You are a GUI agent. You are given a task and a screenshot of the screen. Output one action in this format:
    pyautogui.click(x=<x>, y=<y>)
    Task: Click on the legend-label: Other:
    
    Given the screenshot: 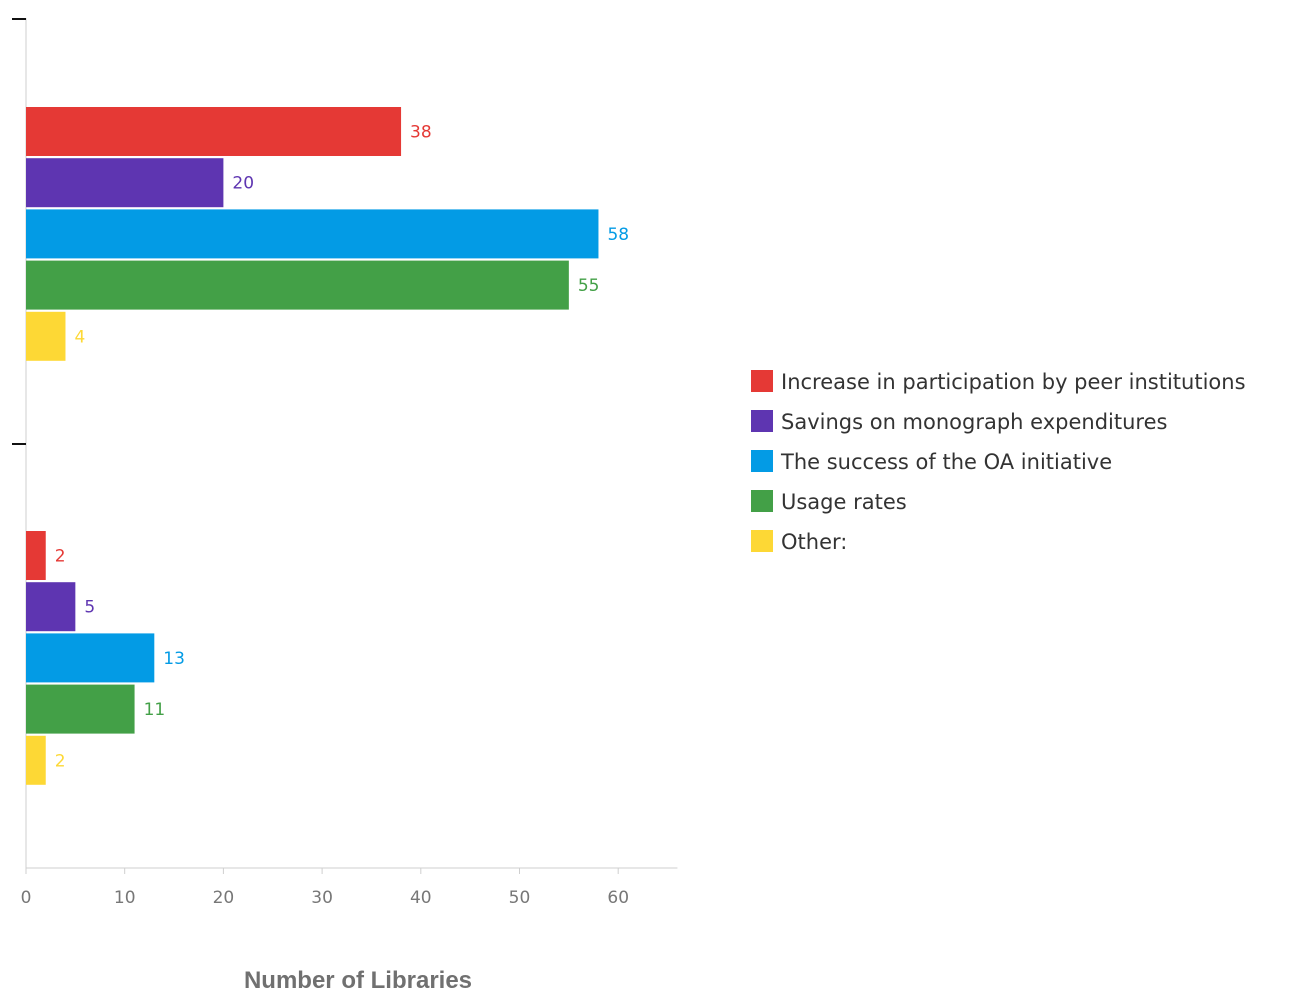 What is the action you would take?
    pyautogui.click(x=814, y=542)
    